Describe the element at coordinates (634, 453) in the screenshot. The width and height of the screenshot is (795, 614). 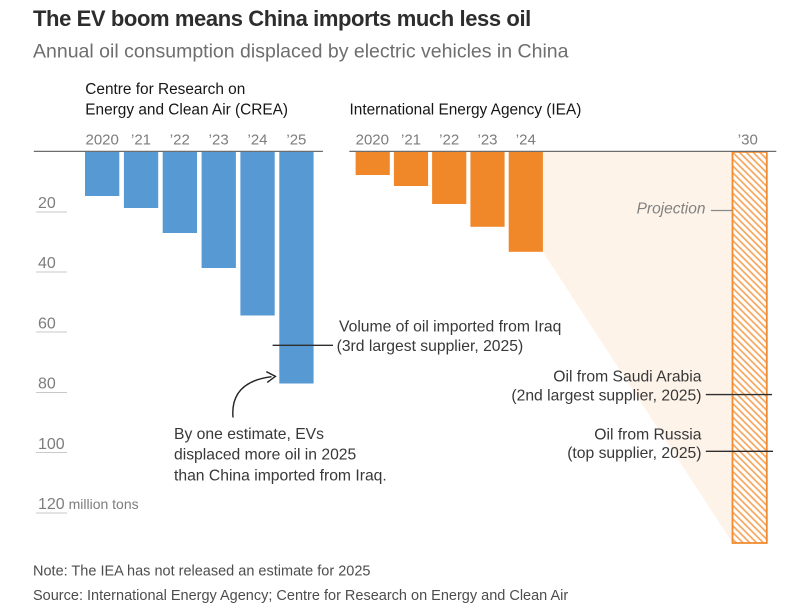
I see `svg-text: (top supplier, 2025)` at that location.